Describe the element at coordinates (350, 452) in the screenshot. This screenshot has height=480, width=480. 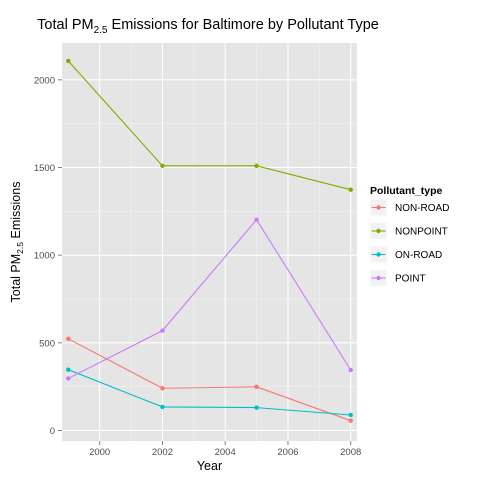
I see `x-tick-label: 2008` at that location.